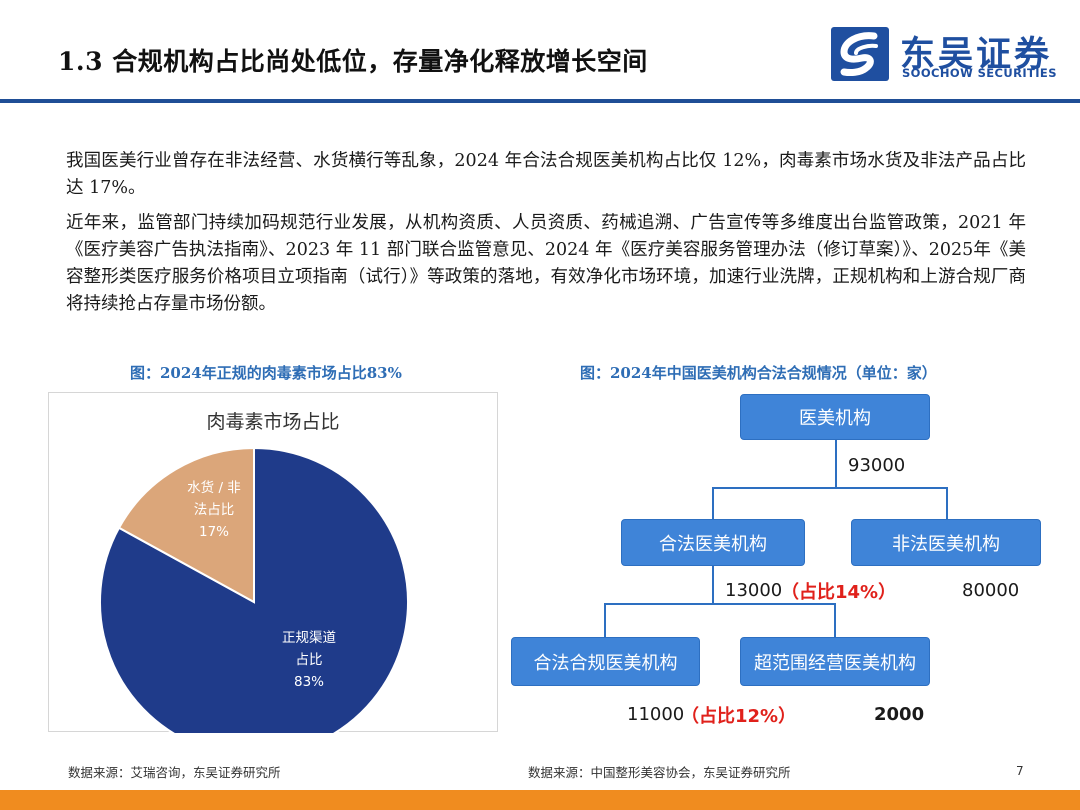 The height and width of the screenshot is (810, 1080). I want to click on connector-legal-down, so click(713, 585).